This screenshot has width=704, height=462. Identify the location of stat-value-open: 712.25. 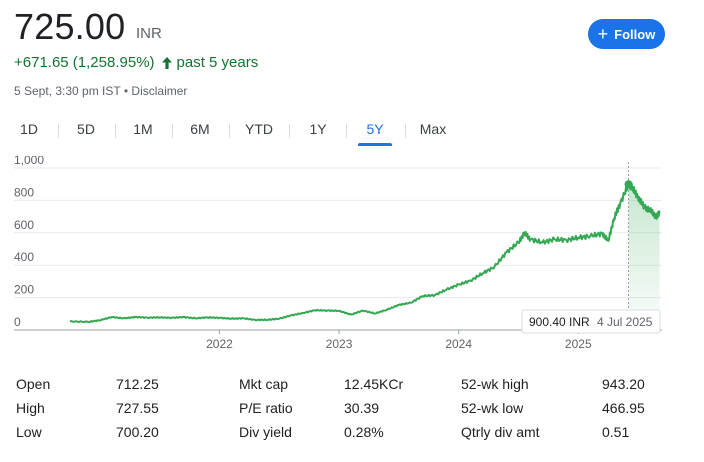
(137, 384).